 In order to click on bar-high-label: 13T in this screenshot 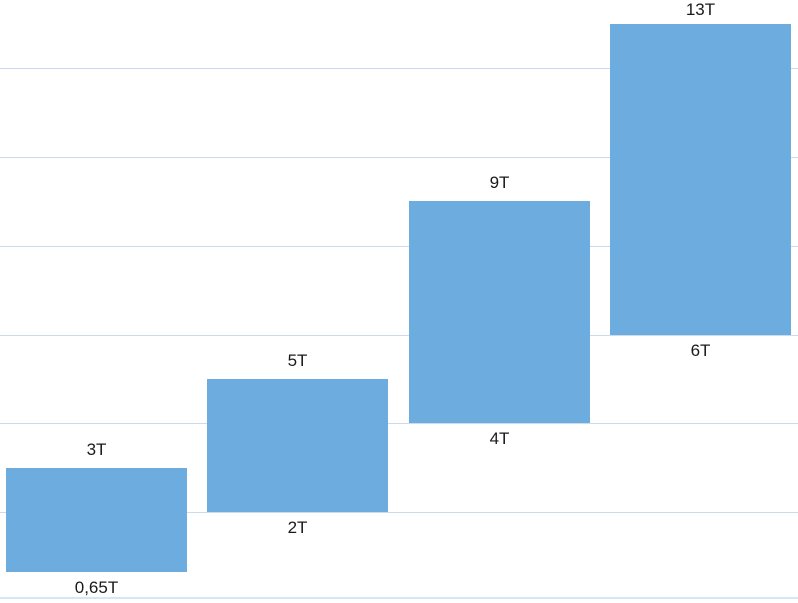, I will do `click(700, 9)`.